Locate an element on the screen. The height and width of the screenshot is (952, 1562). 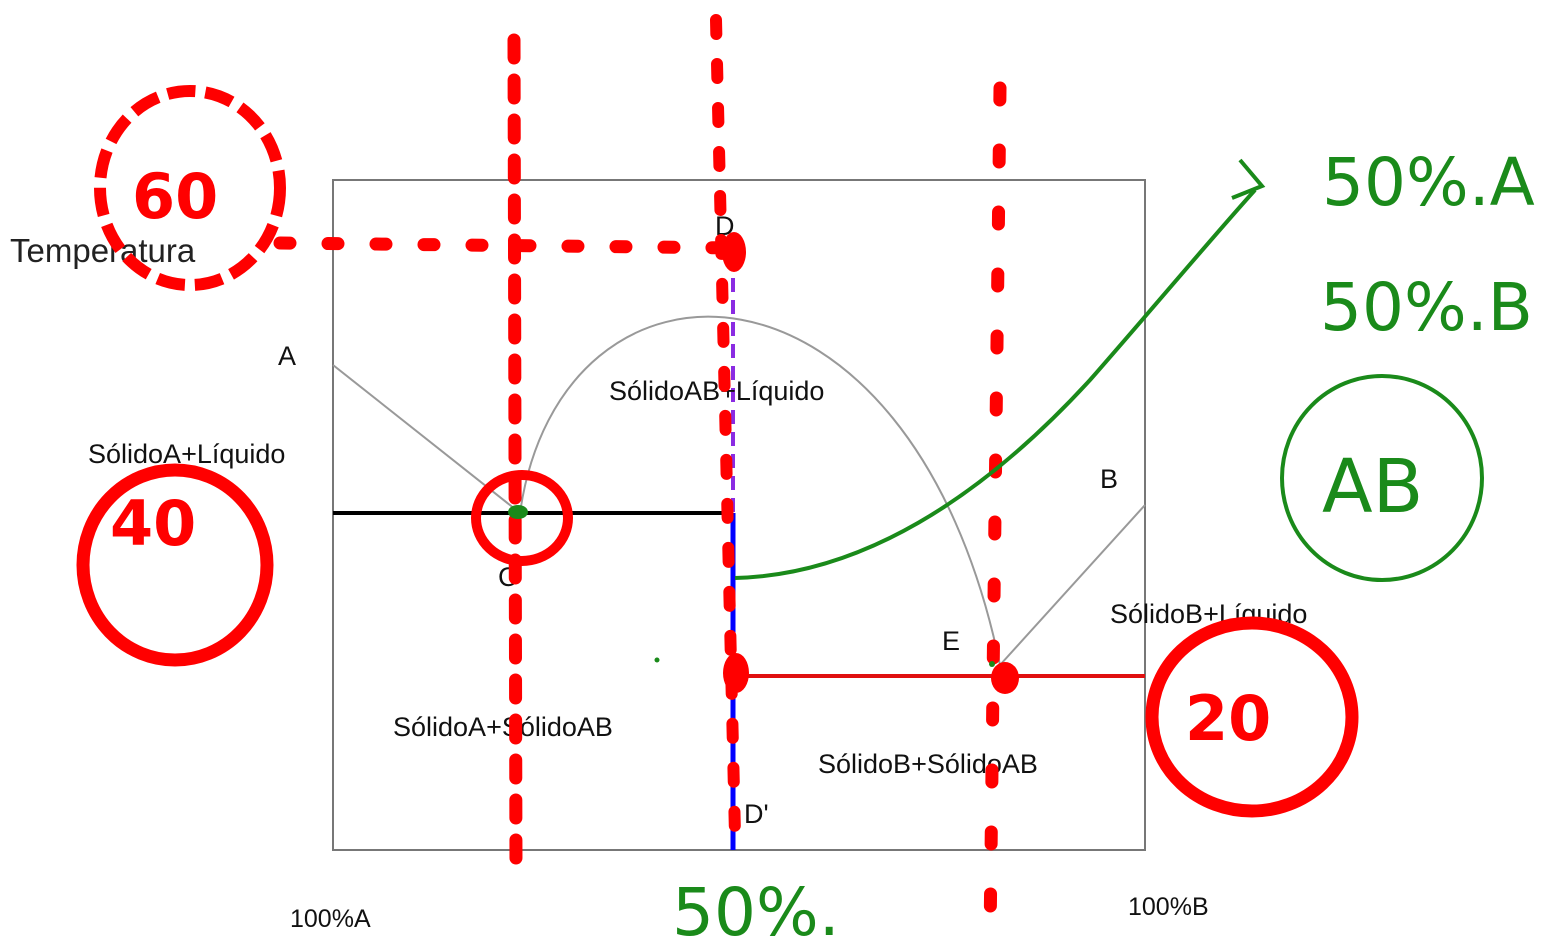
green-composition-a: 50%.A is located at coordinates (1428, 182).